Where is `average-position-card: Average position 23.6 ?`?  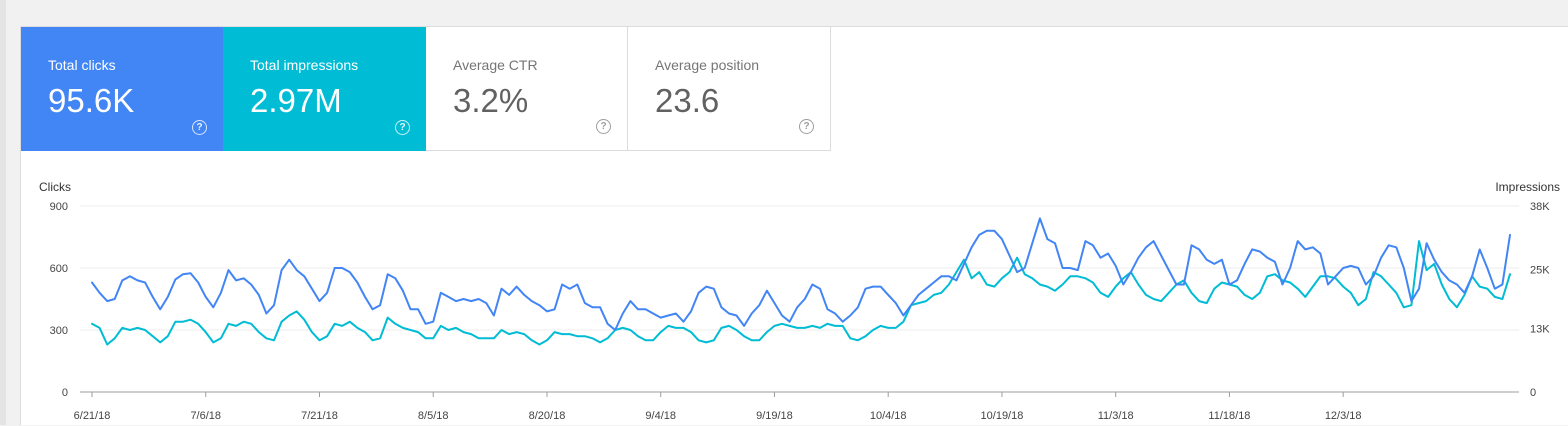 average-position-card: Average position 23.6 ? is located at coordinates (729, 89).